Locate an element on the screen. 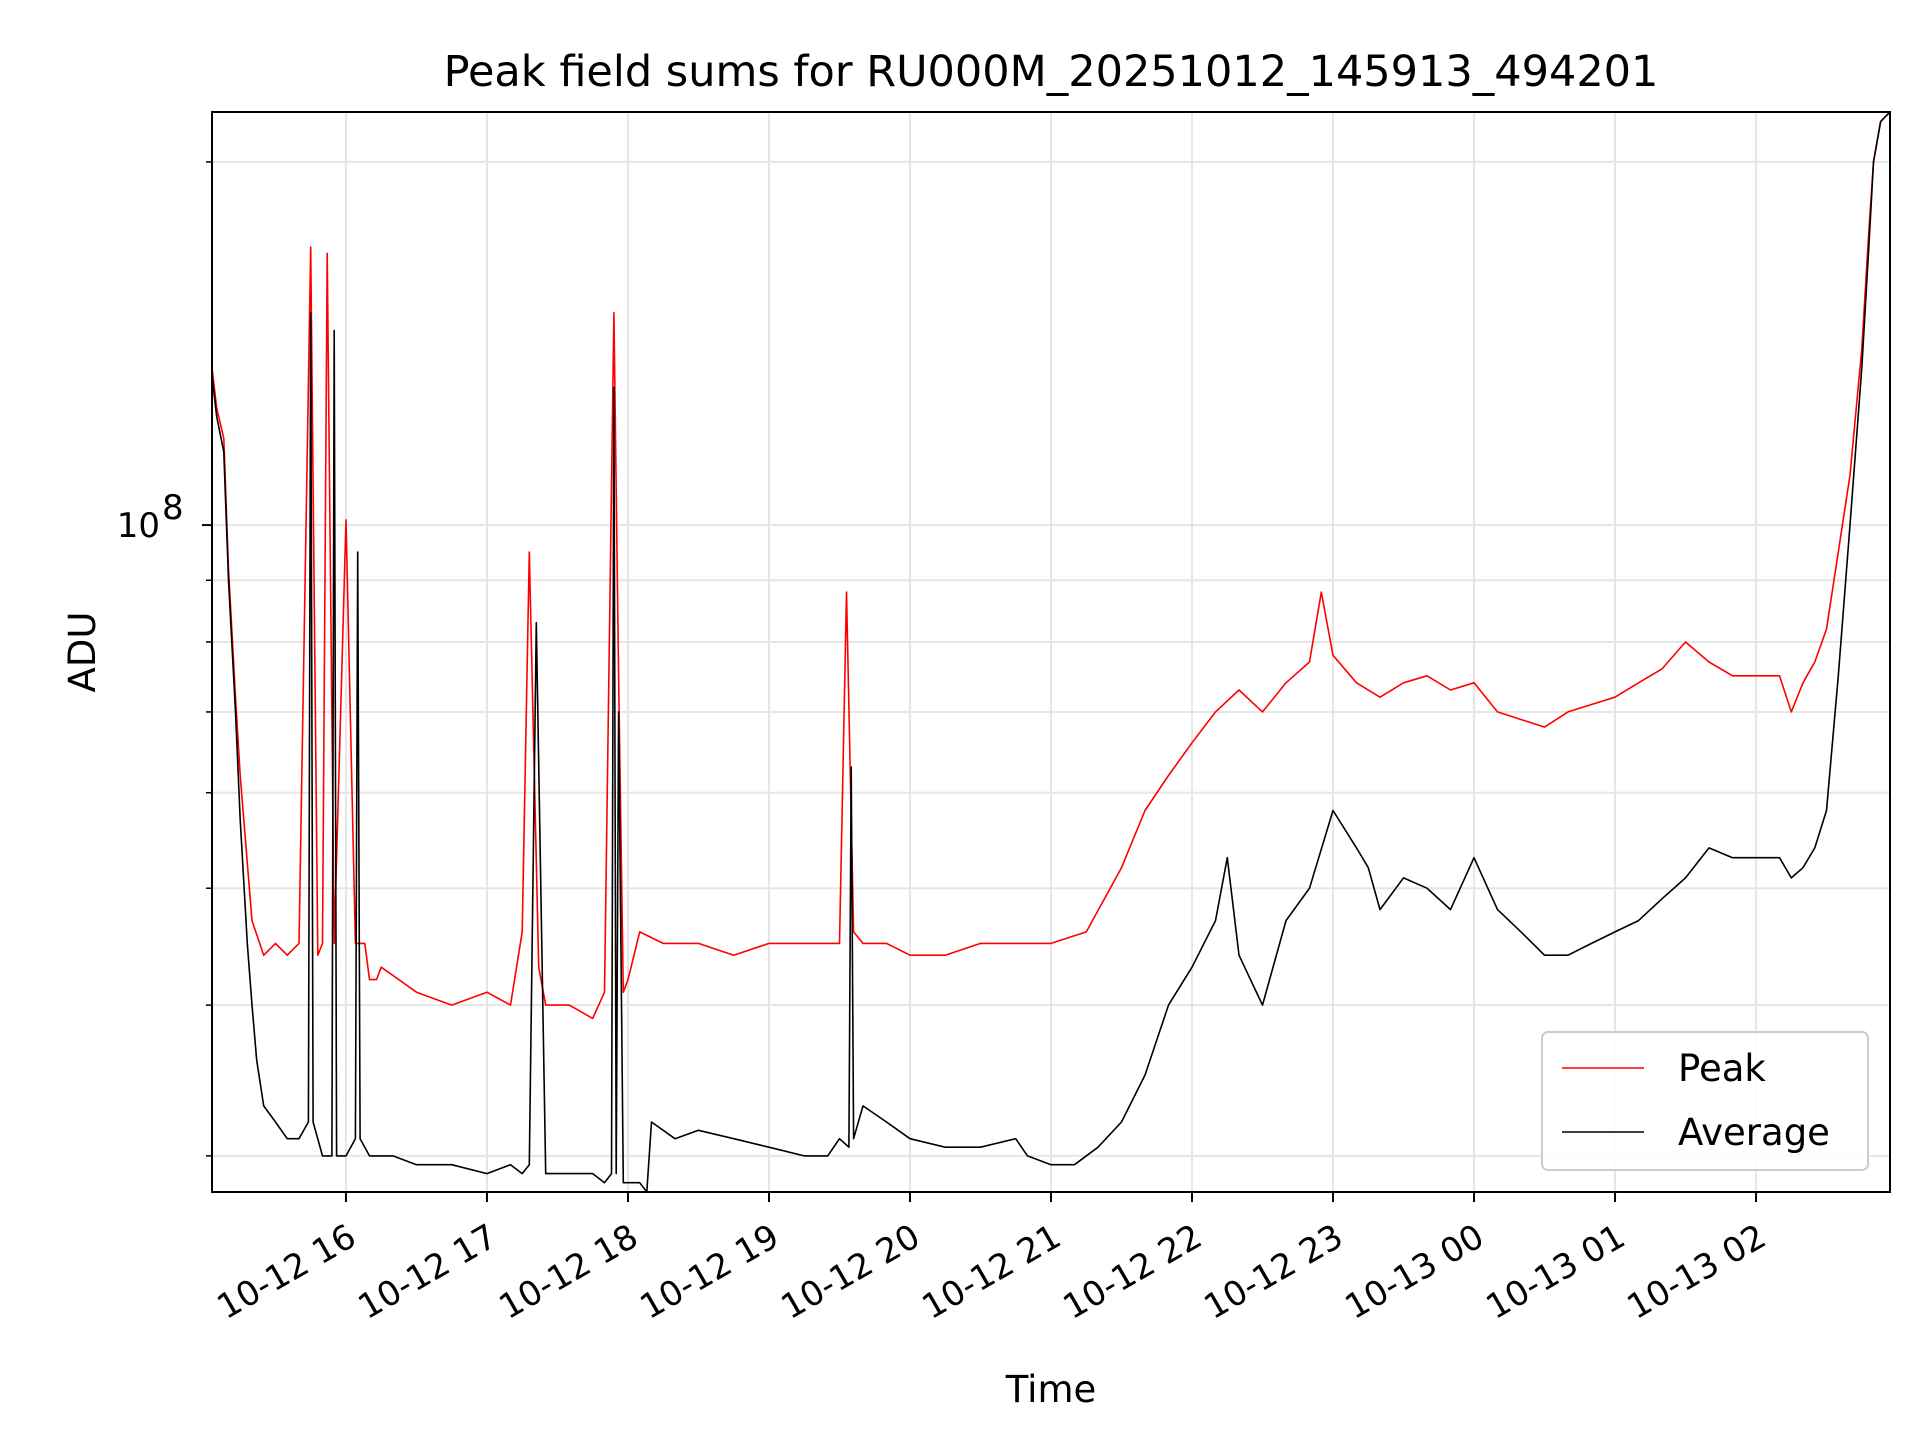  legend: Peak Average is located at coordinates (1705, 1101).